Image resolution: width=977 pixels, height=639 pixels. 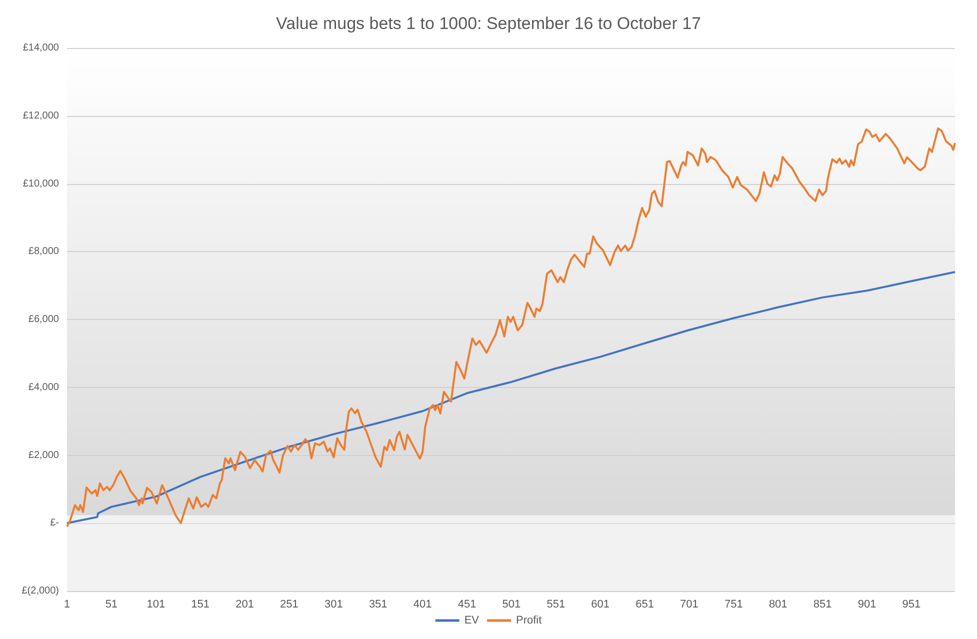 I want to click on y-tick-label: £6,000, so click(x=44, y=319).